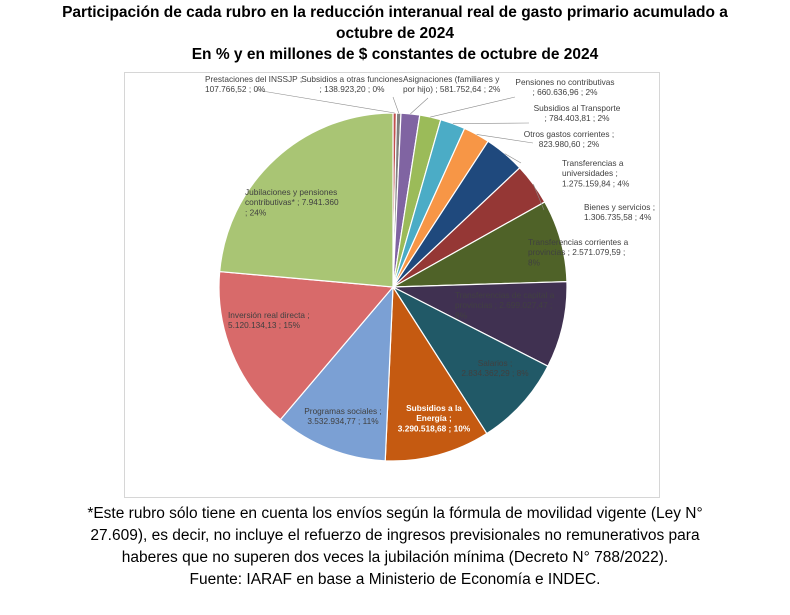  I want to click on data-label-1-line-0: Subsidios a otras funciones, so click(351, 79).